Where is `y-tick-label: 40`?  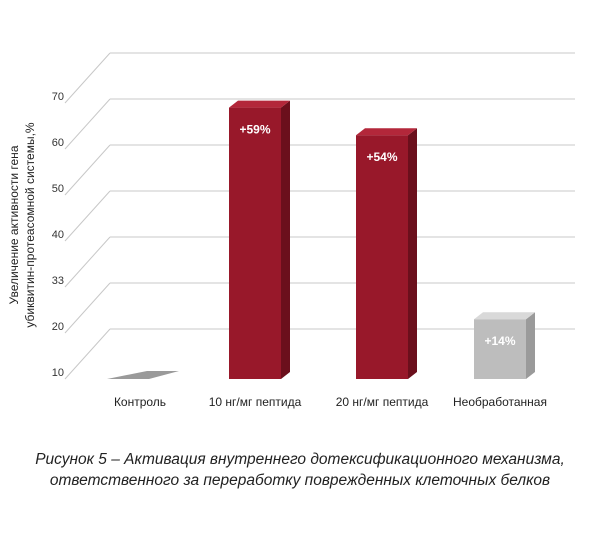
y-tick-label: 40 is located at coordinates (58, 235).